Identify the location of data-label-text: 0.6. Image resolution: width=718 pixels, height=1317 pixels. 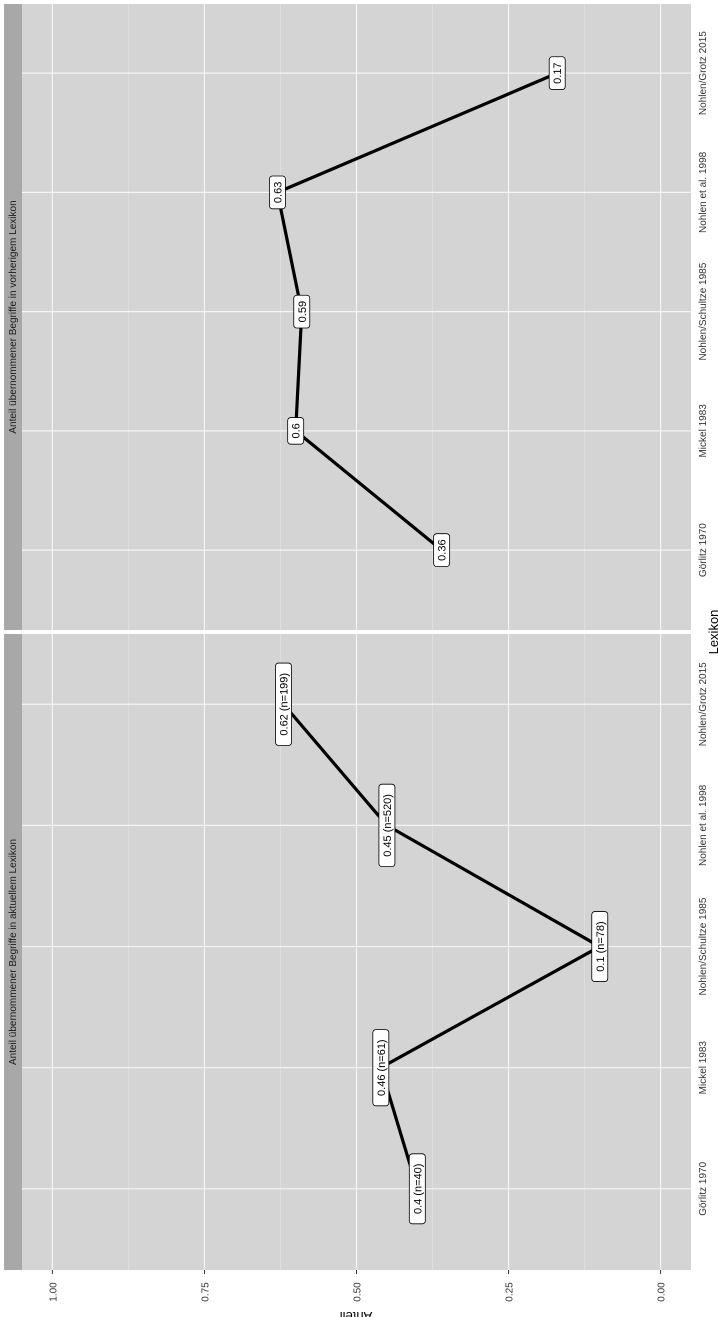
(297, 430).